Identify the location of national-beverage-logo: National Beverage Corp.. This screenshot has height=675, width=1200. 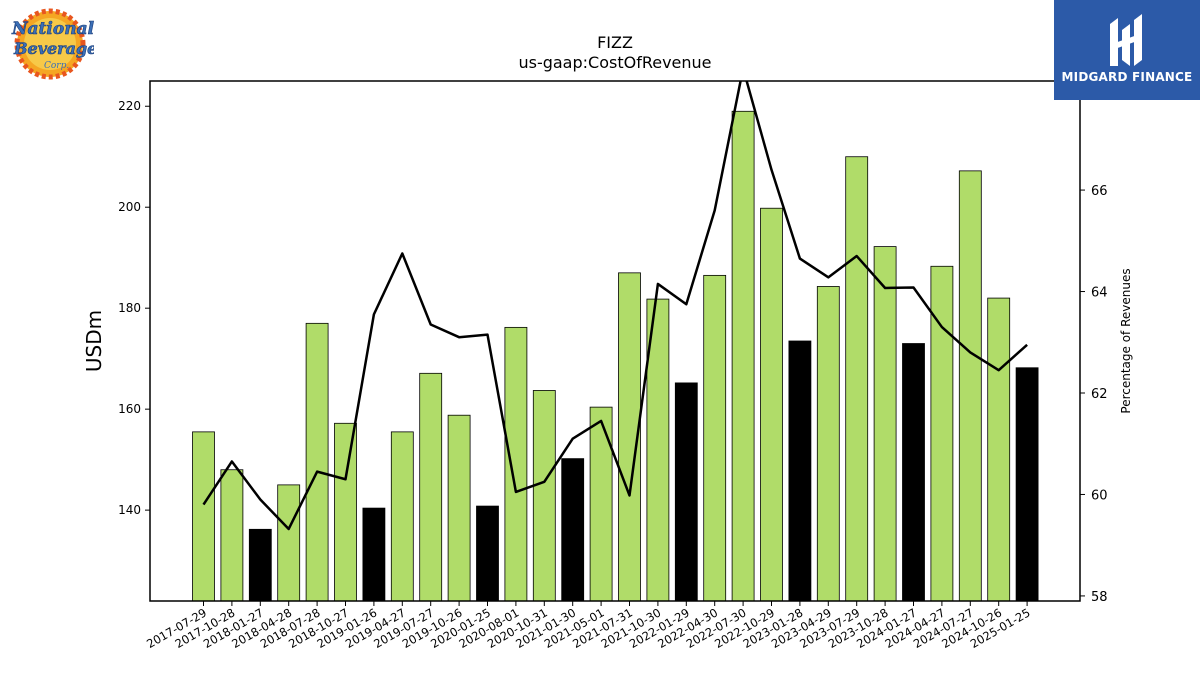
(52, 44).